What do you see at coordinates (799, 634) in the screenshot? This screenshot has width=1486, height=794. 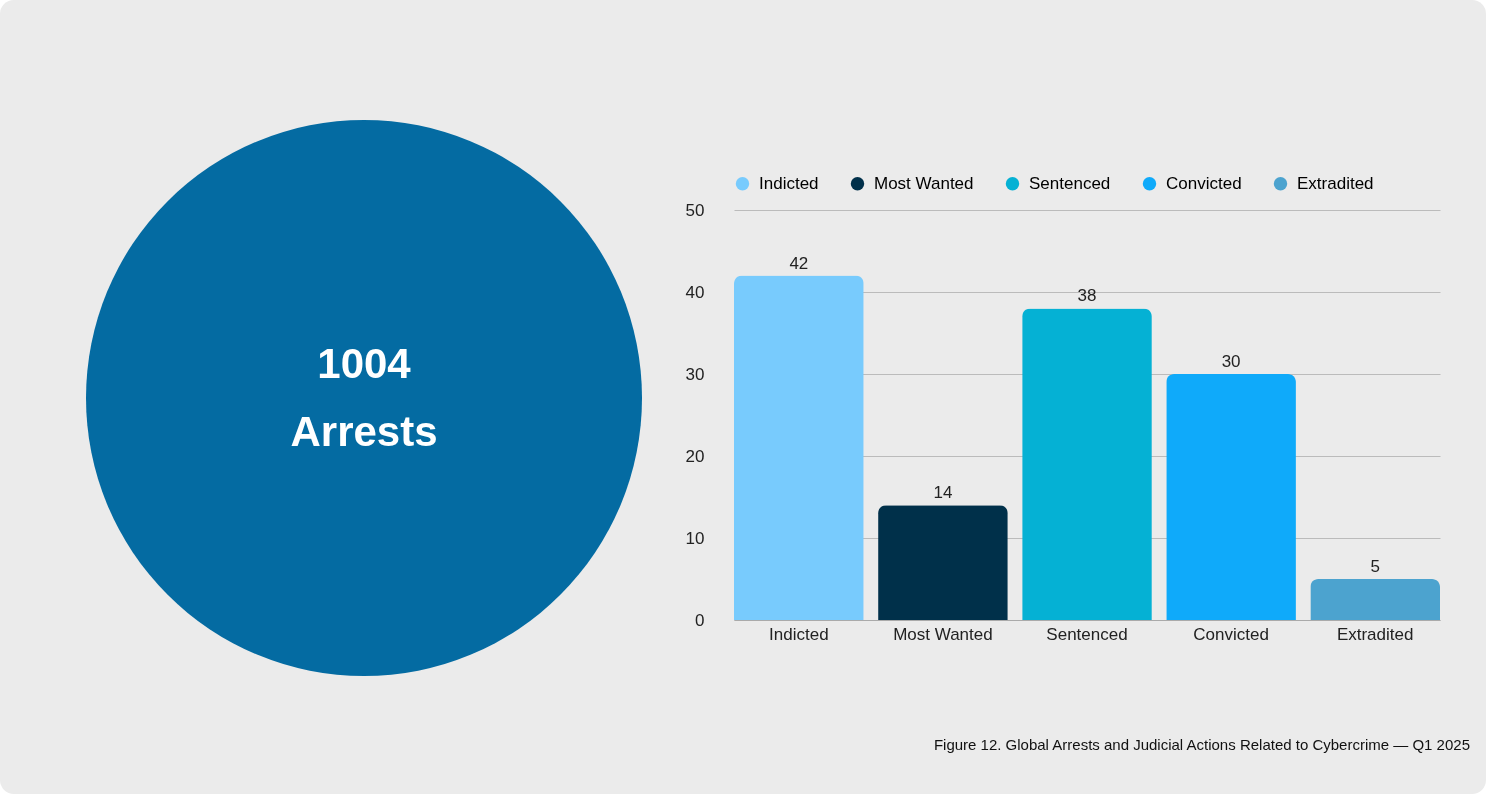 I see `x-tick-label: Indicted` at bounding box center [799, 634].